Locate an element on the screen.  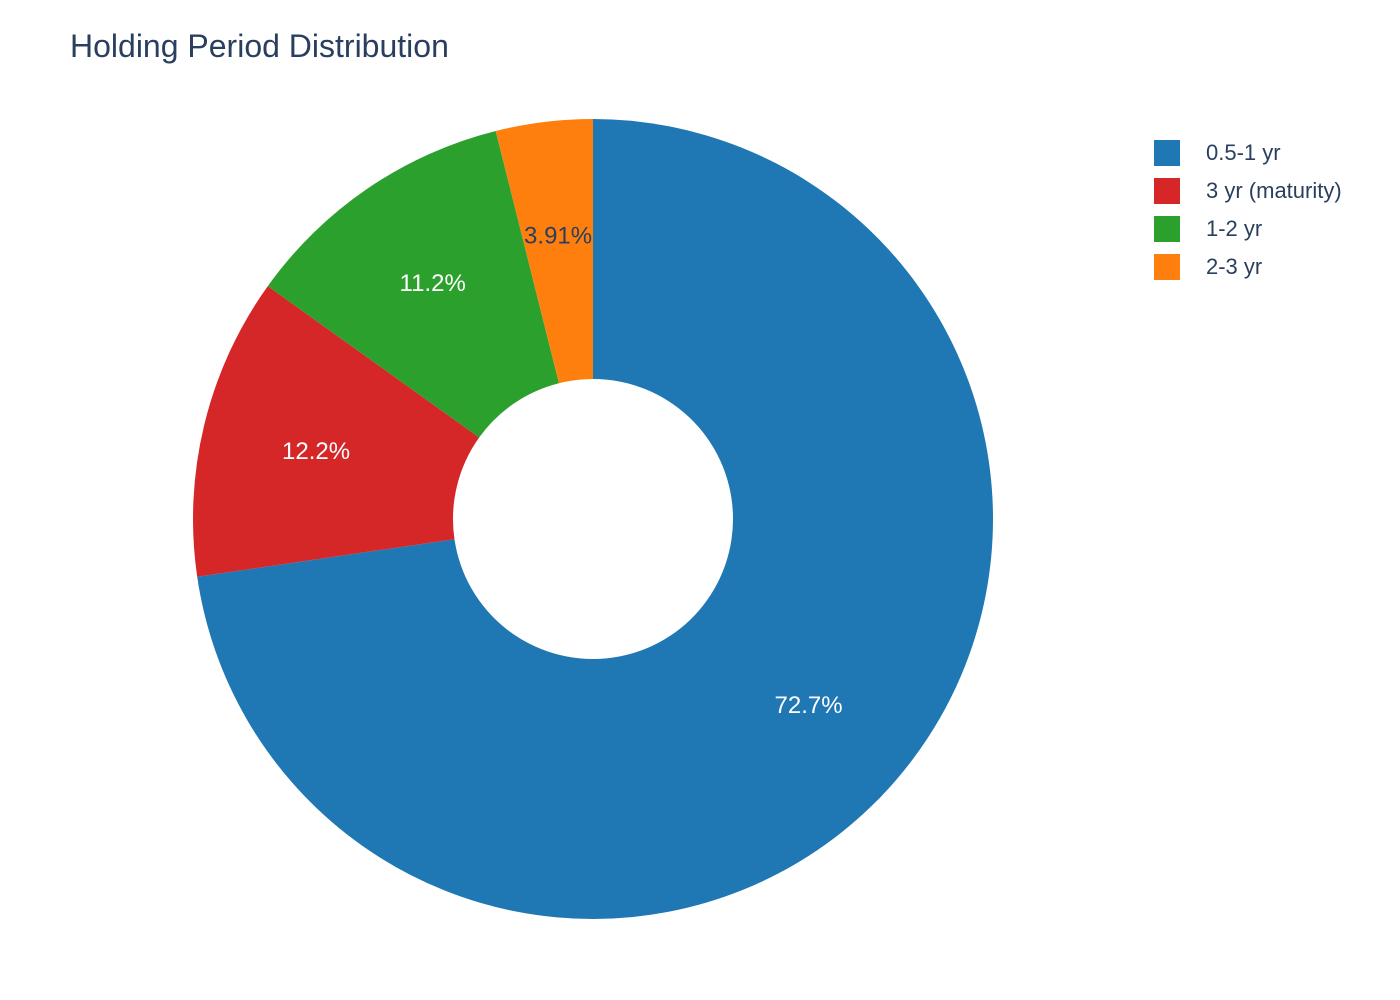
legend: 0.5-1 yr 3 yr (maturity) 1-2 yr 2-3 yr is located at coordinates (1248, 210).